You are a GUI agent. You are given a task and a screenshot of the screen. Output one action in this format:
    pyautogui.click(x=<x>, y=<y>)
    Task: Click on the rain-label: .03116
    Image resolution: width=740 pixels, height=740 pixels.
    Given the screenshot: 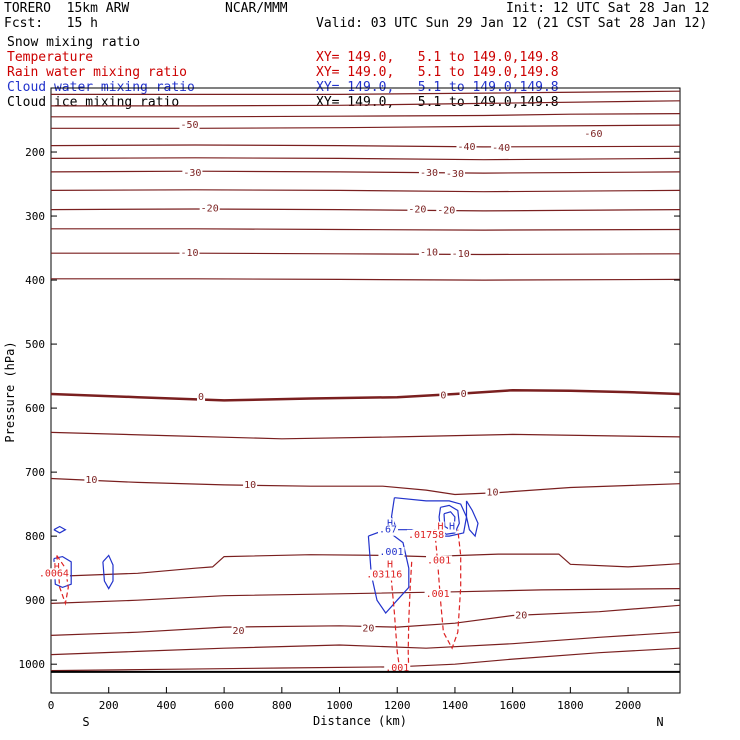 What is the action you would take?
    pyautogui.click(x=384, y=575)
    